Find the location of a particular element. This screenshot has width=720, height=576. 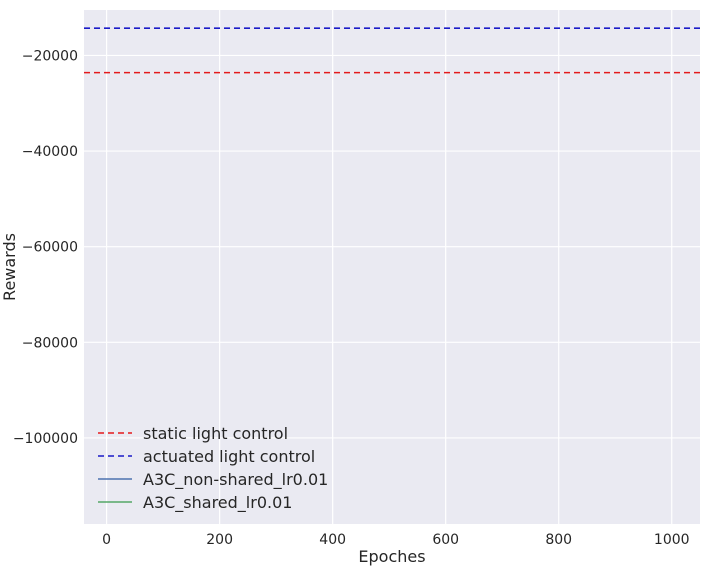

x-tick-label: 1000 is located at coordinates (672, 540).